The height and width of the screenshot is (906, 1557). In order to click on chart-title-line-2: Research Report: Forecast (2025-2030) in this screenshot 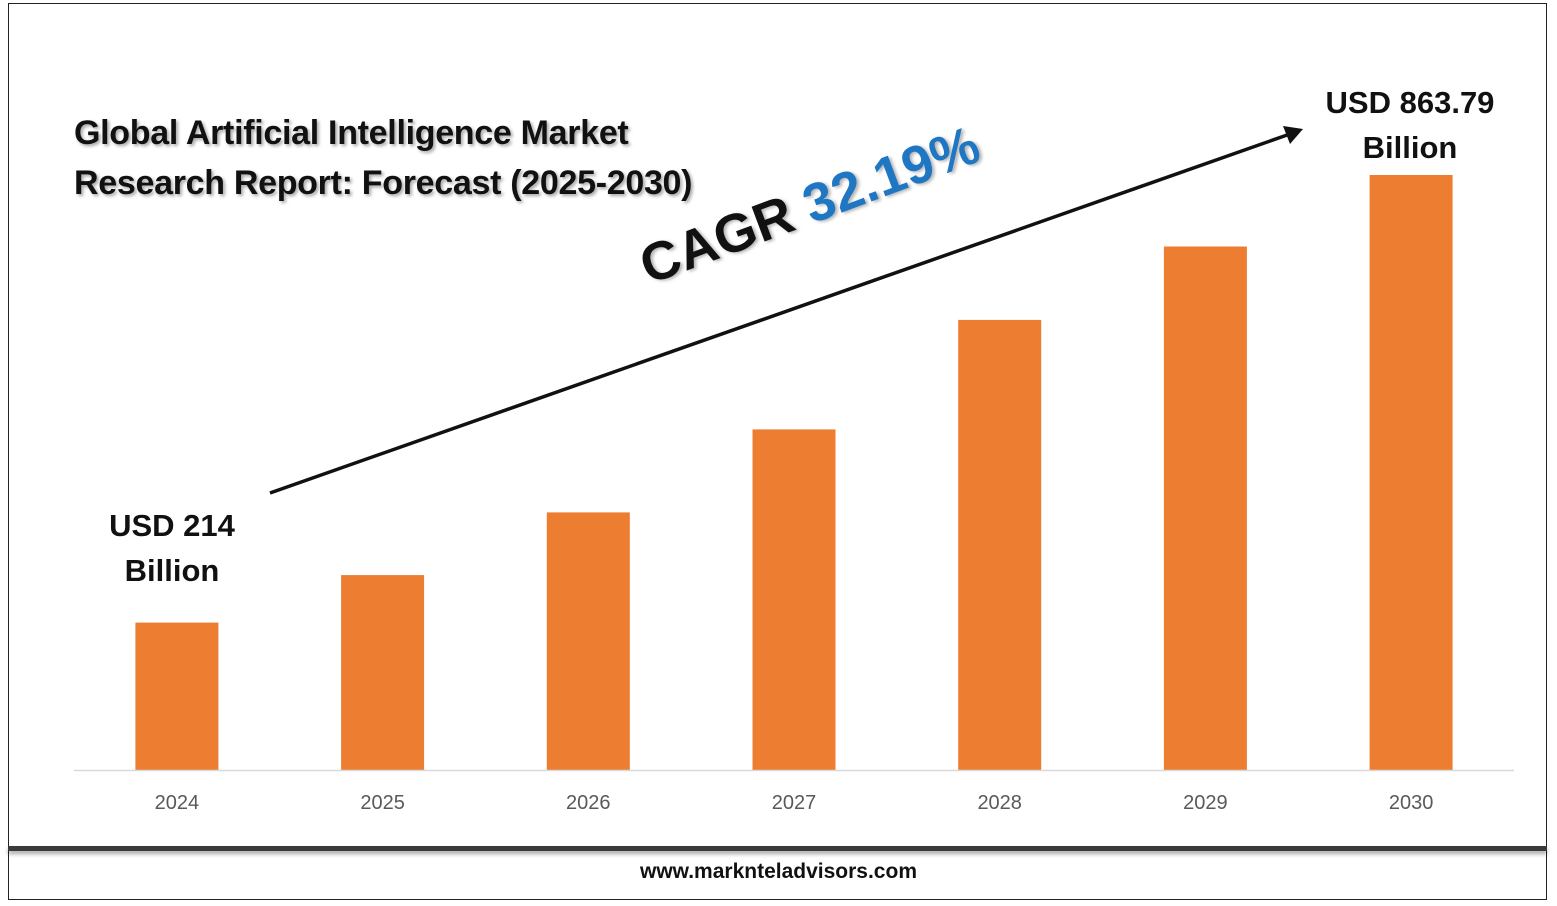, I will do `click(383, 183)`.